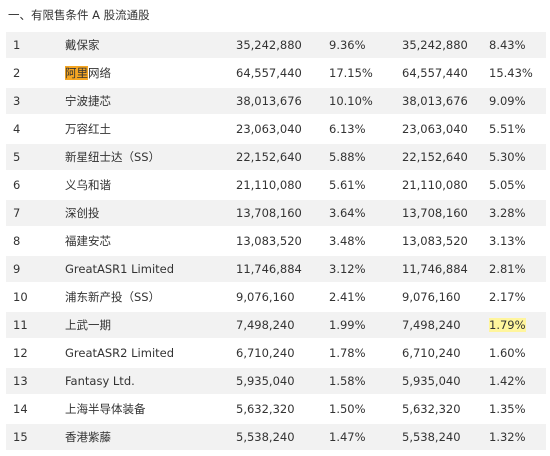  What do you see at coordinates (282, 129) in the screenshot?
I see `shares-before: 23,063,040` at bounding box center [282, 129].